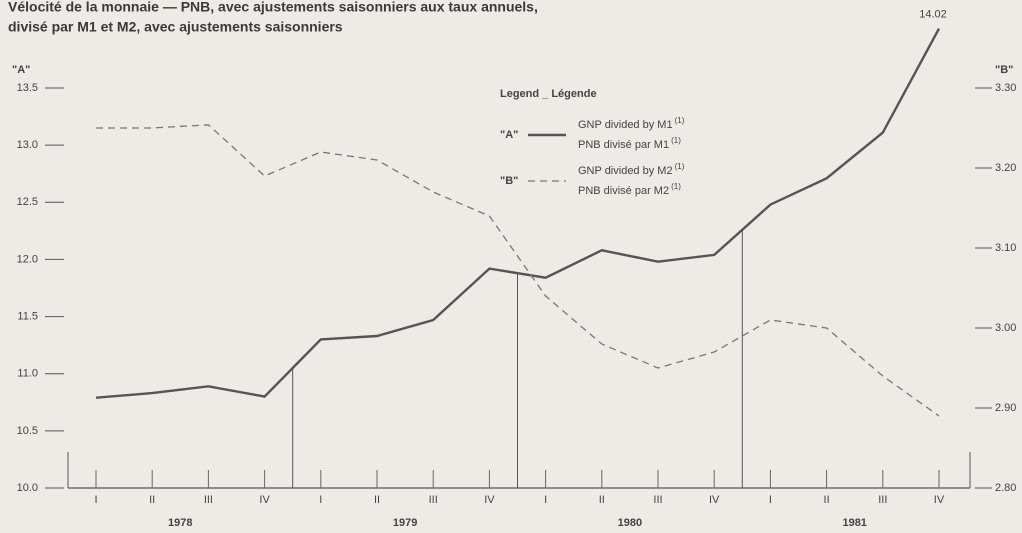 This screenshot has width=1022, height=533. I want to click on y2-tick-label: 2.90, so click(1005, 408).